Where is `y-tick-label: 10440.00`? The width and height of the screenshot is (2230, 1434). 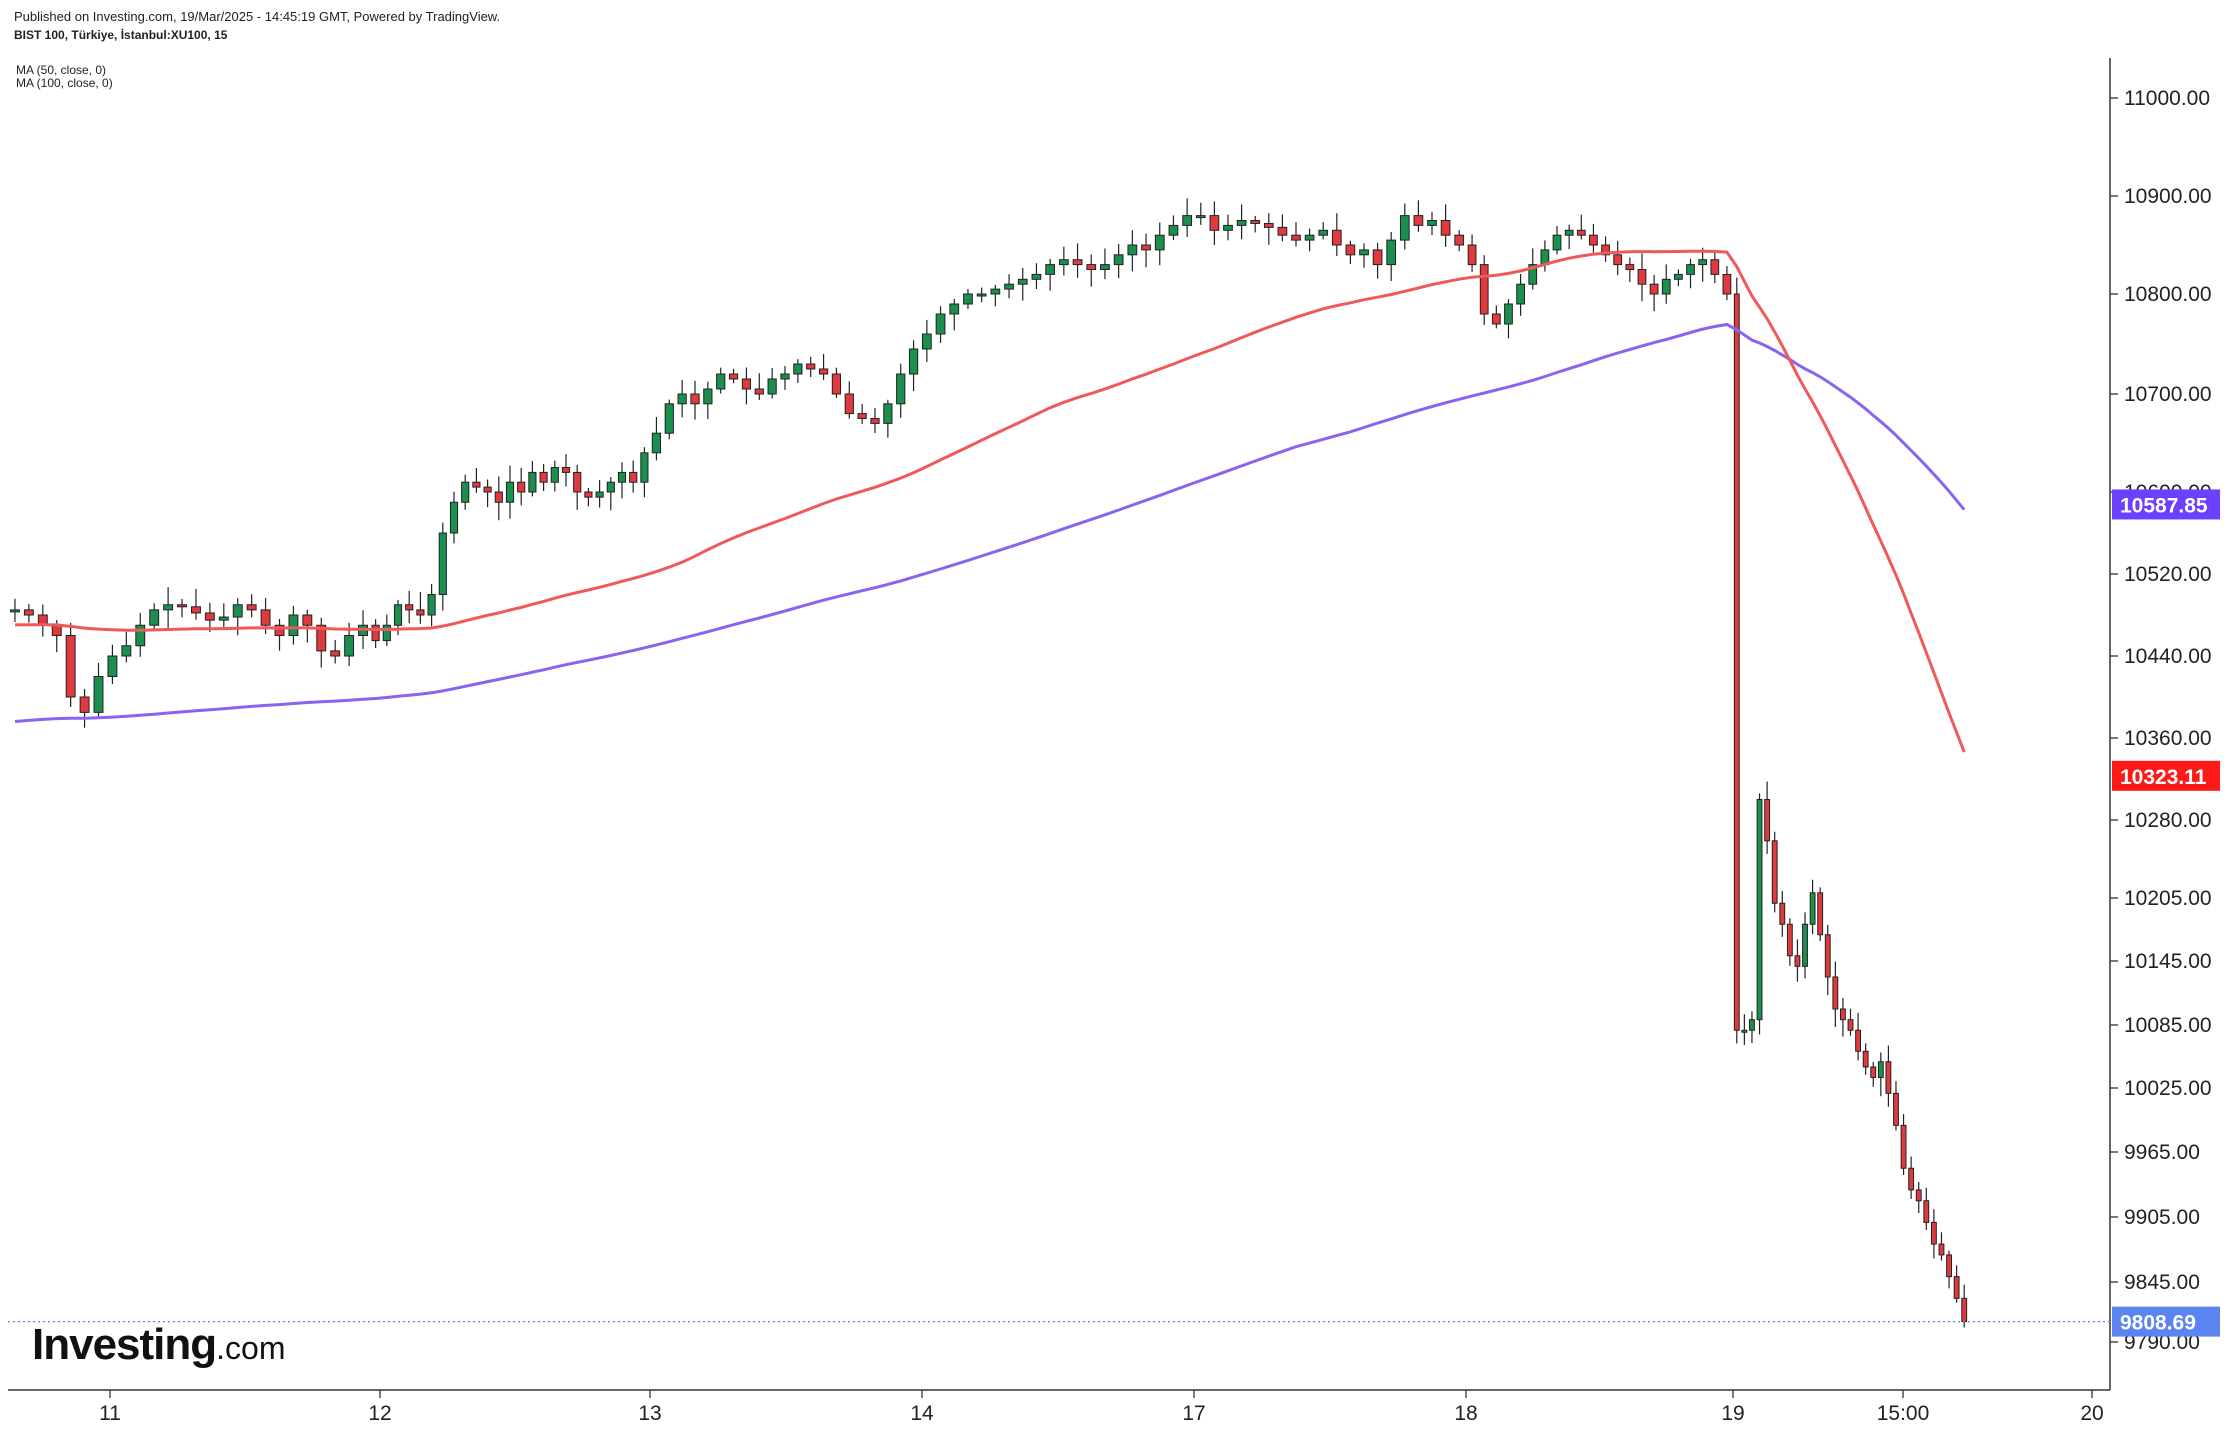
y-tick-label: 10440.00 is located at coordinates (2168, 656).